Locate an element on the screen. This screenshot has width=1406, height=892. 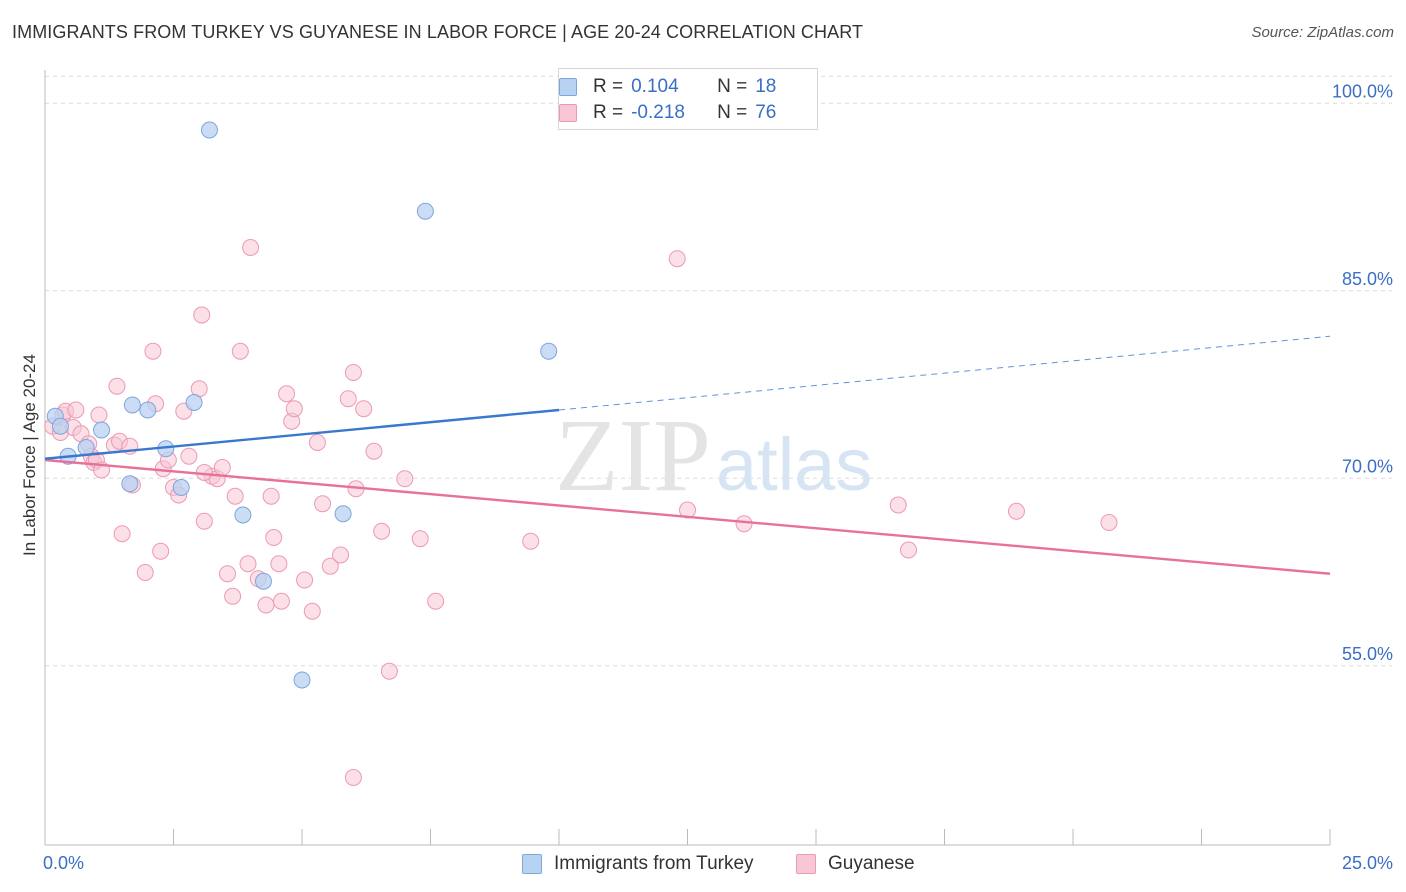
watermark-zip: ZIP is located at coordinates (633, 455).